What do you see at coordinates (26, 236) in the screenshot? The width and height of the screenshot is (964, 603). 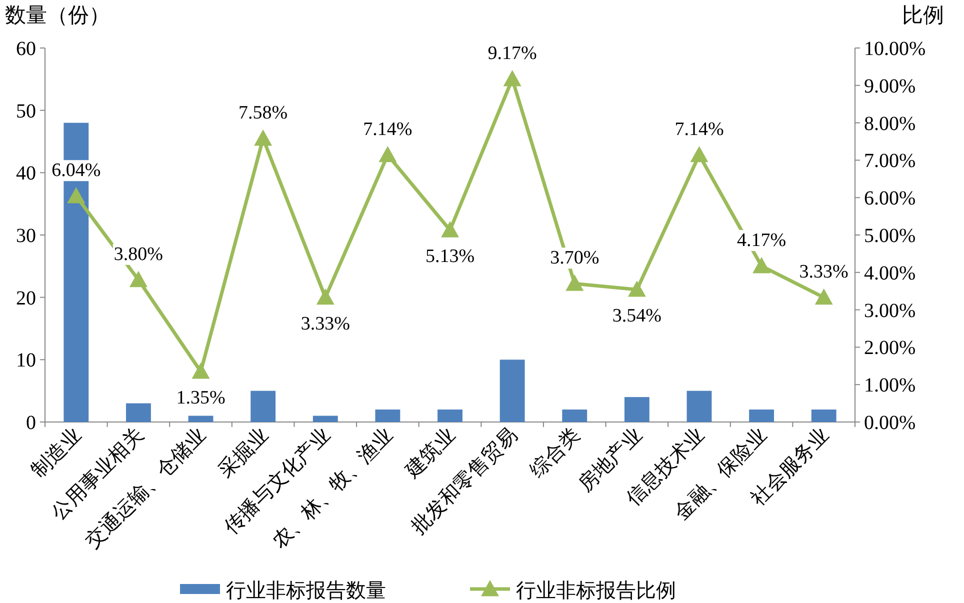 I see `y-tick-label: 30` at bounding box center [26, 236].